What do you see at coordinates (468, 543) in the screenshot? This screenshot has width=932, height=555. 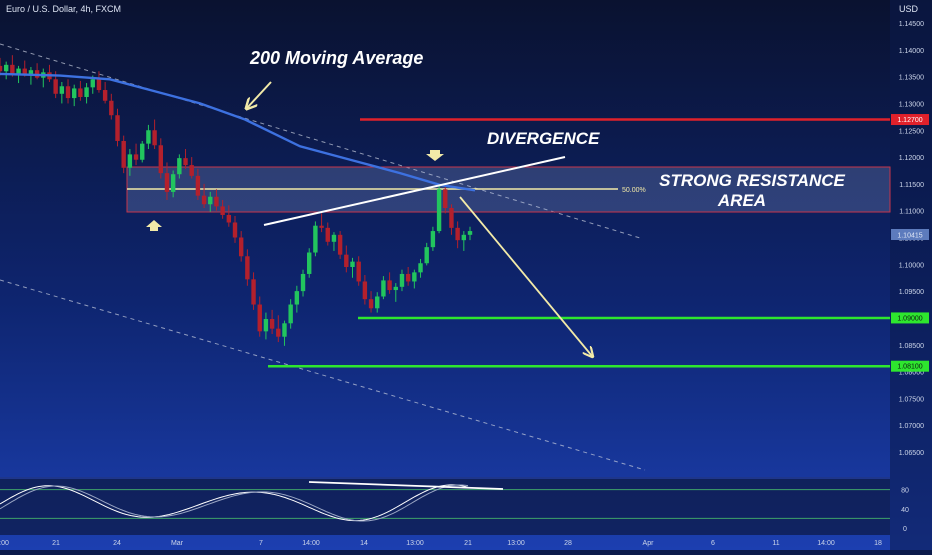 I see `time-tick-label: 21` at bounding box center [468, 543].